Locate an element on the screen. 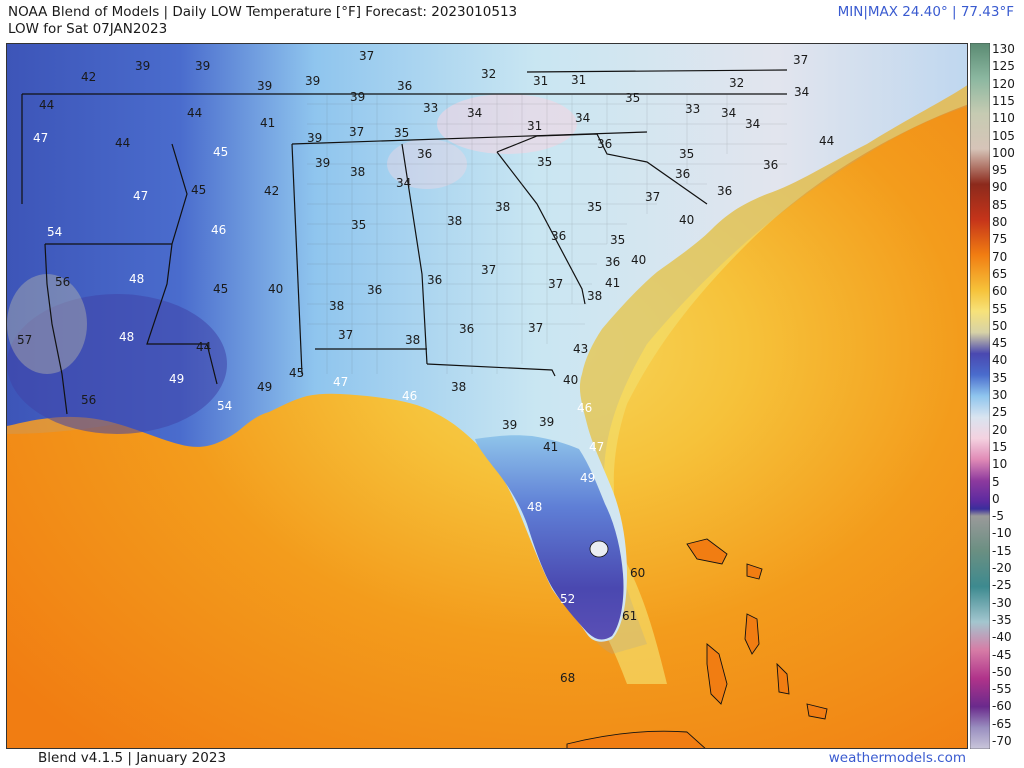 This screenshot has width=1024, height=768. color-scale-tick: 105 is located at coordinates (1003, 135).